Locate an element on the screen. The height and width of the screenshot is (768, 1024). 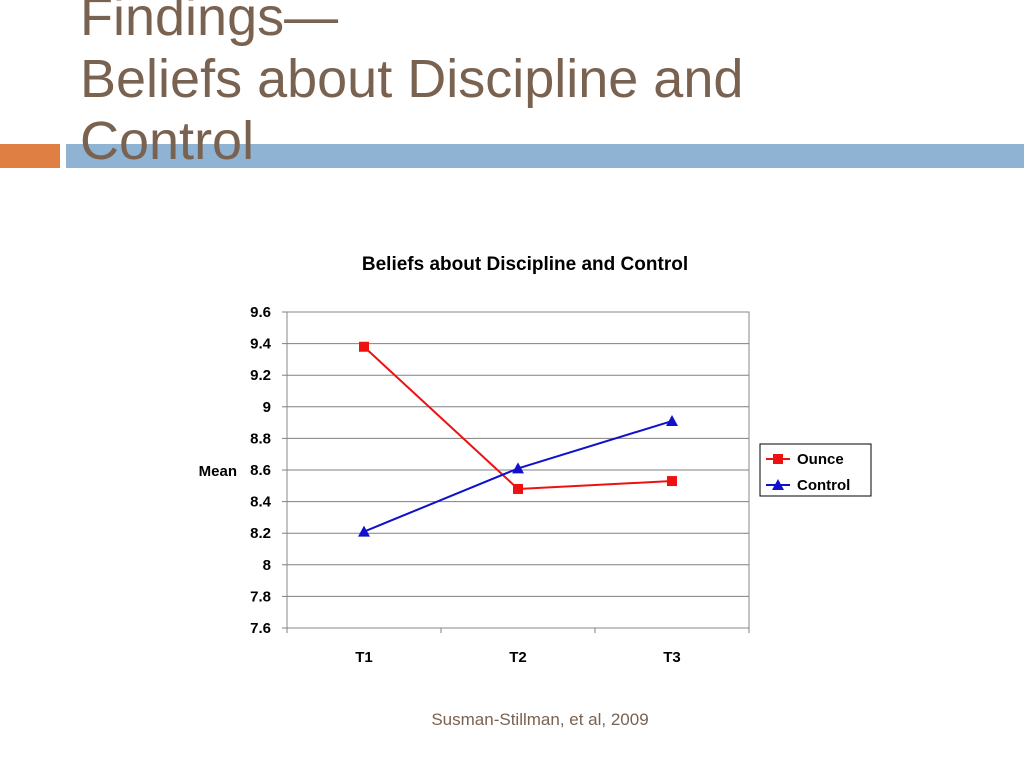
x-tick-label-t1: T1 is located at coordinates (364, 657).